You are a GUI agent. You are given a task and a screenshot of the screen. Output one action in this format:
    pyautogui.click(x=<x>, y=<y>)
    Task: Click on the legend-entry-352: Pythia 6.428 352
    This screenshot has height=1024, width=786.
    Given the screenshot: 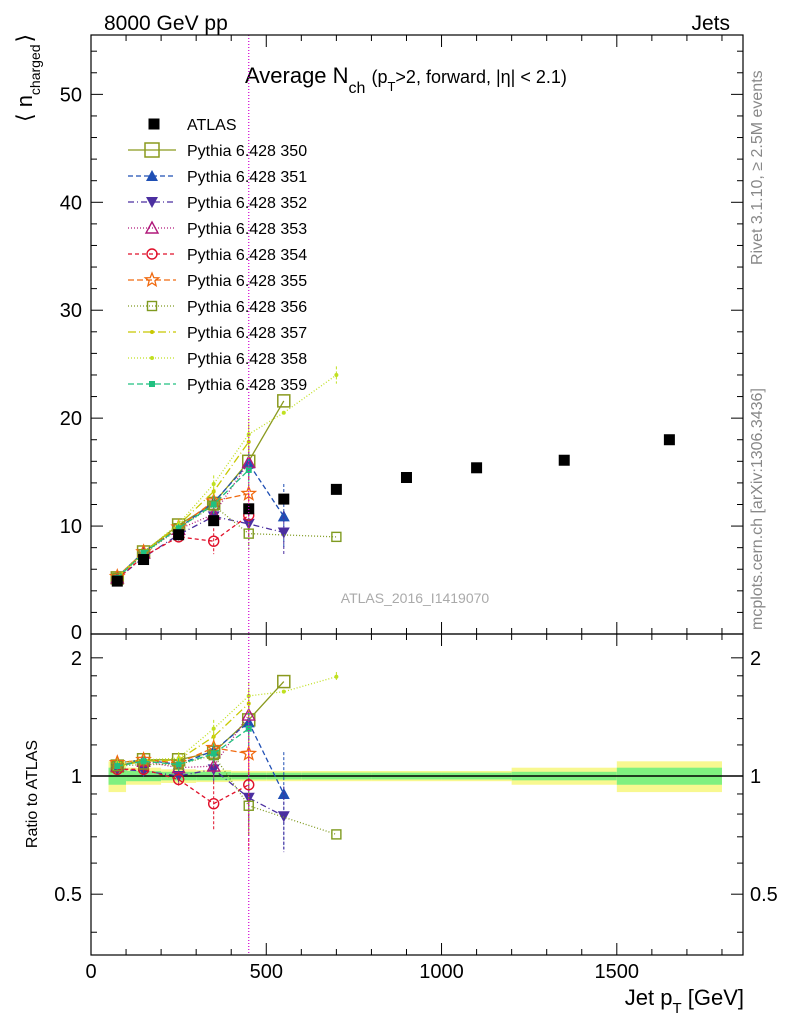 What is the action you would take?
    pyautogui.click(x=217, y=203)
    